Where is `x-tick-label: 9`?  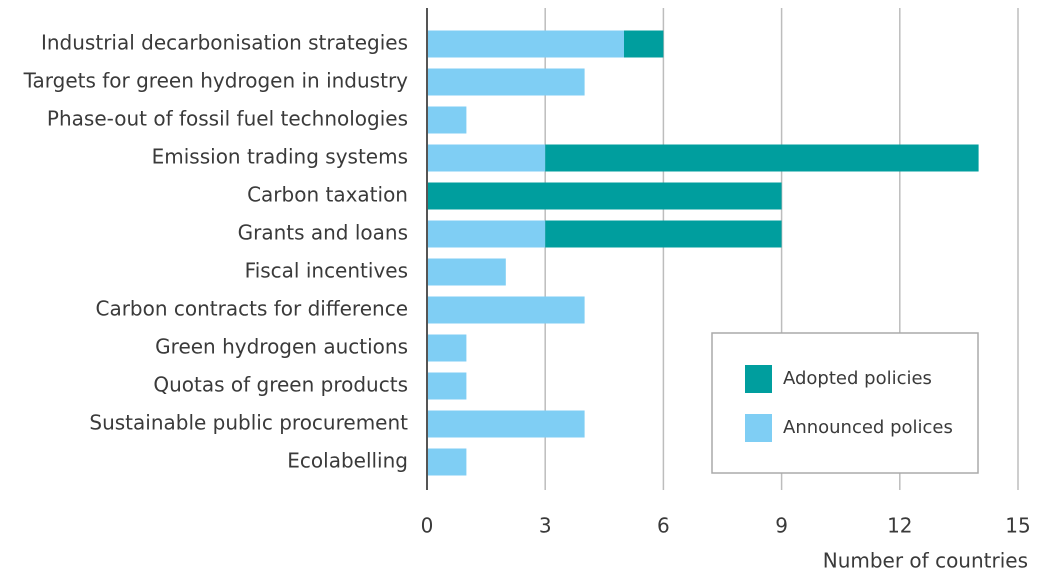
x-tick-label: 9 is located at coordinates (781, 526).